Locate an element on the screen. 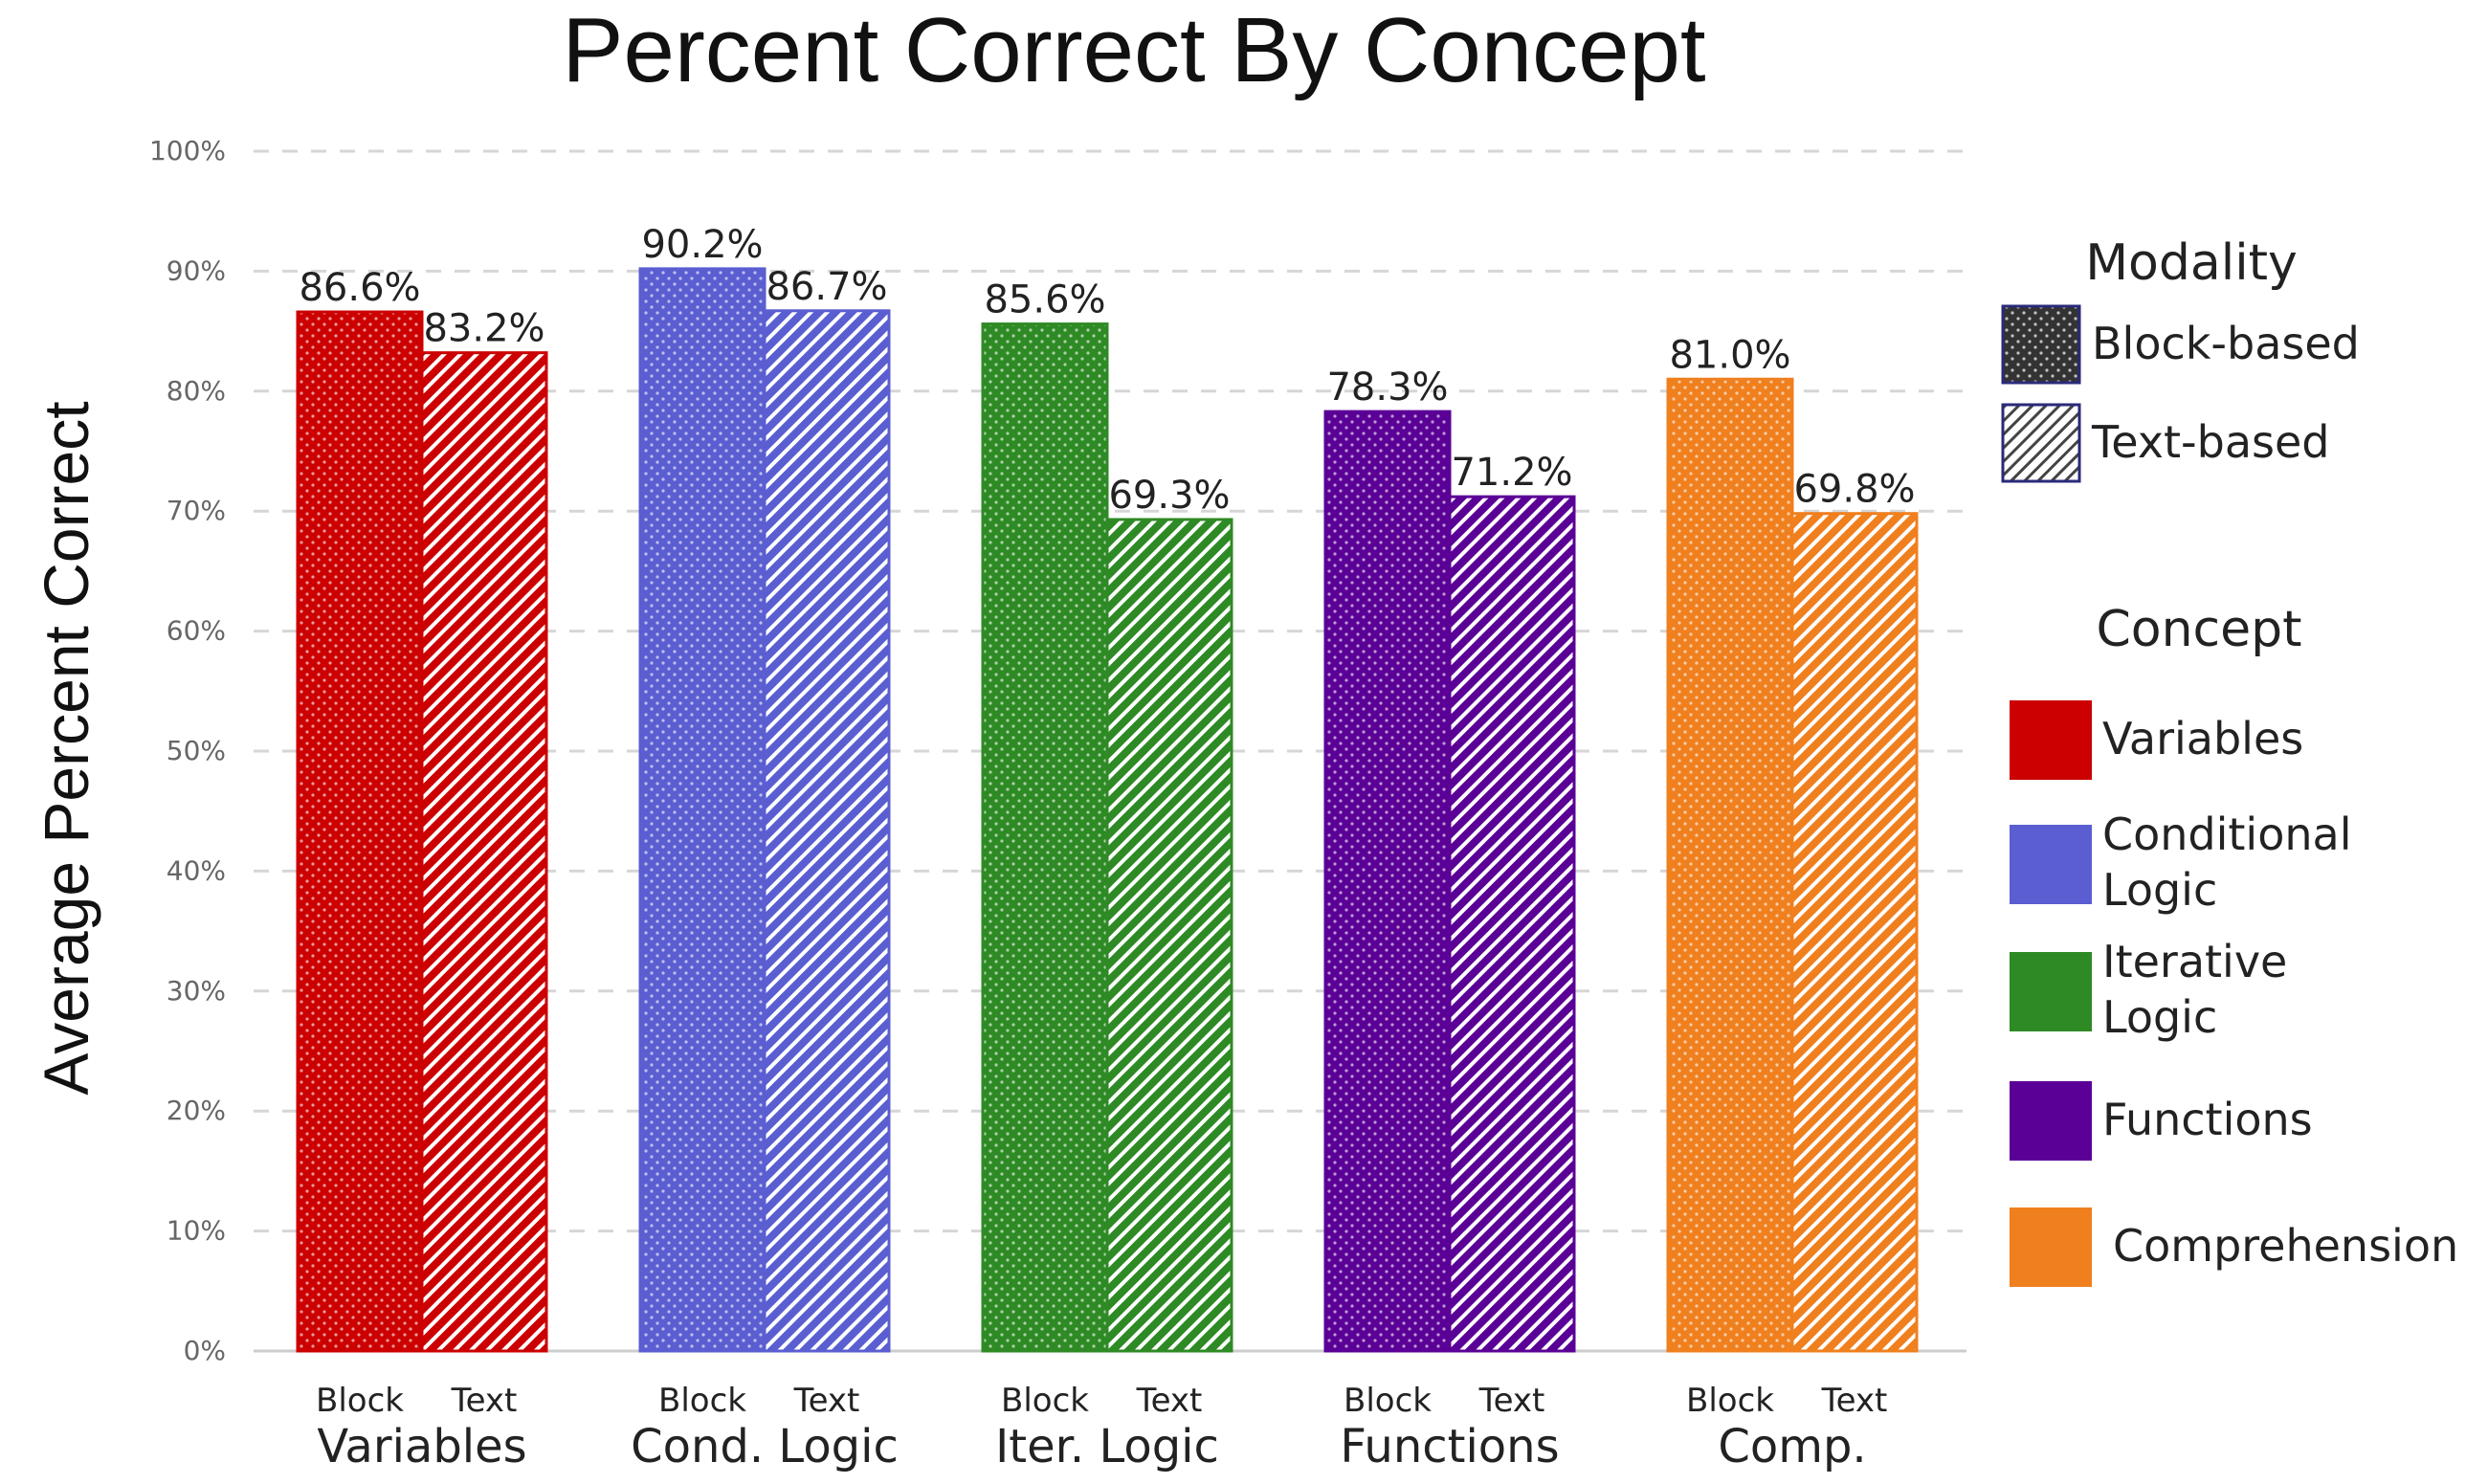  chart-title: Percent Correct By Concept is located at coordinates (1133, 50).